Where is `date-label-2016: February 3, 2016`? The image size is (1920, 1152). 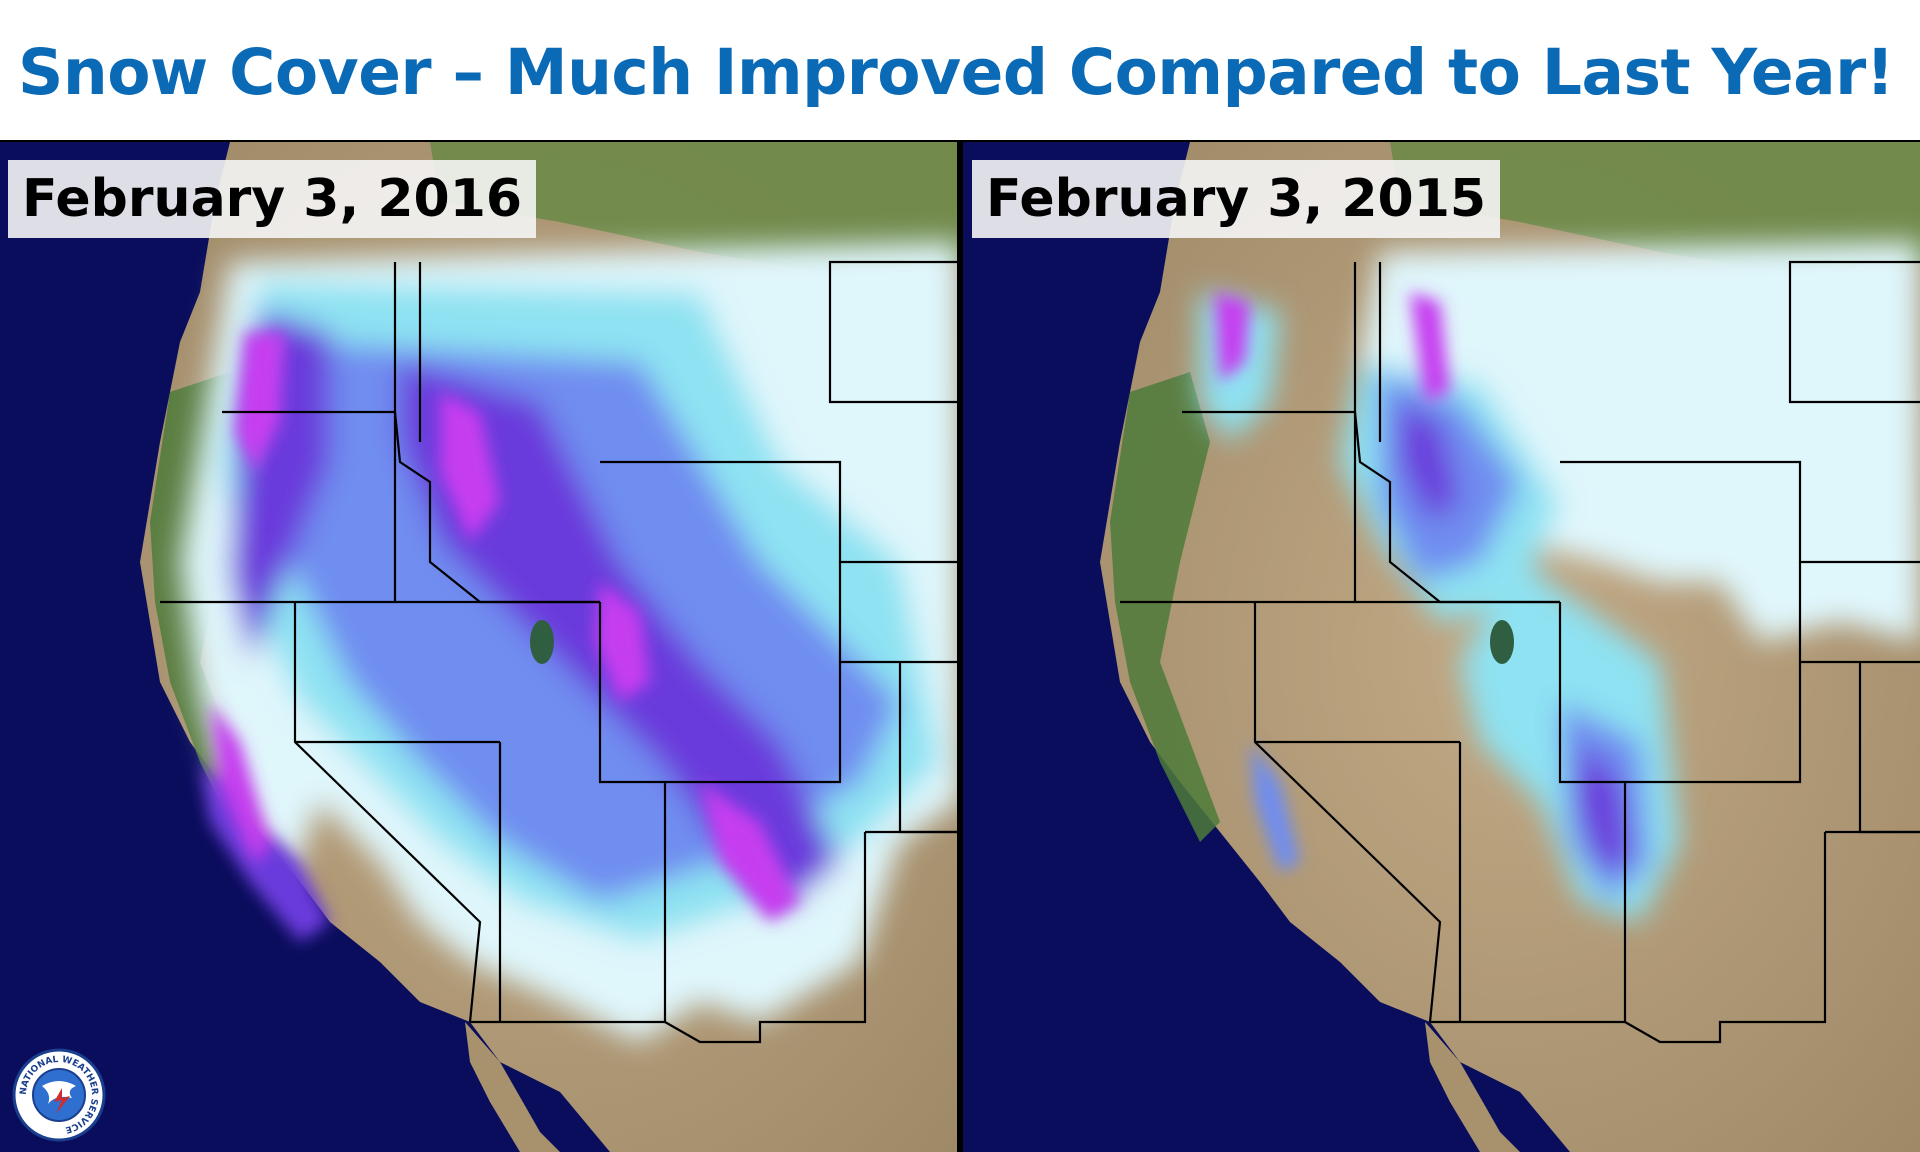 date-label-2016: February 3, 2016 is located at coordinates (272, 199).